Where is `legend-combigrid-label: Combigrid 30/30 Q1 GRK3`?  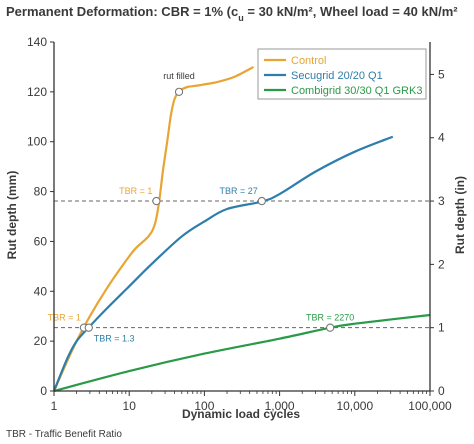
legend-combigrid-label: Combigrid 30/30 Q1 GRK3 is located at coordinates (356, 91).